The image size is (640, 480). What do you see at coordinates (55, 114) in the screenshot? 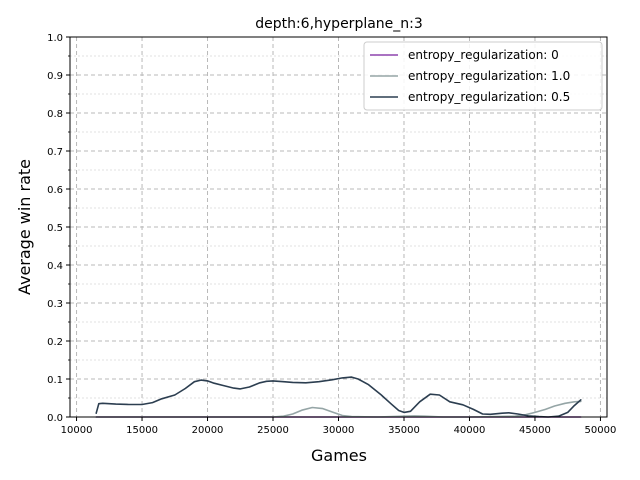
I see `y-tick-label: 0.8` at bounding box center [55, 114].